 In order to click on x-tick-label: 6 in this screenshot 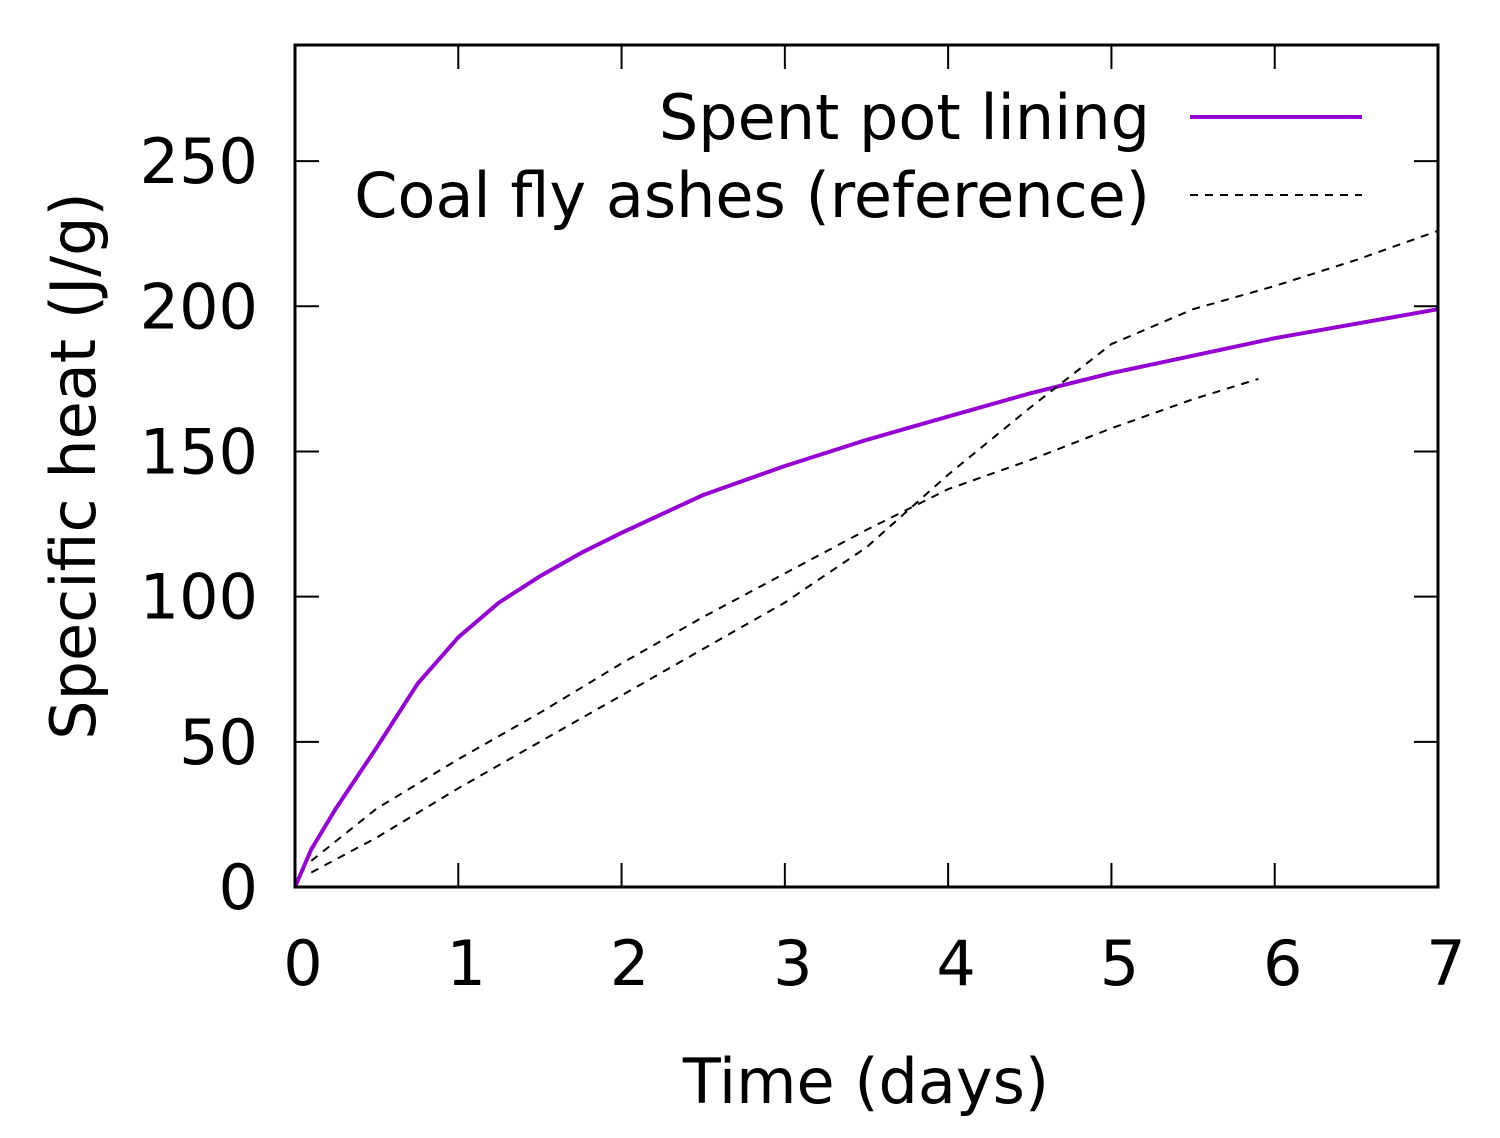, I will do `click(1282, 963)`.